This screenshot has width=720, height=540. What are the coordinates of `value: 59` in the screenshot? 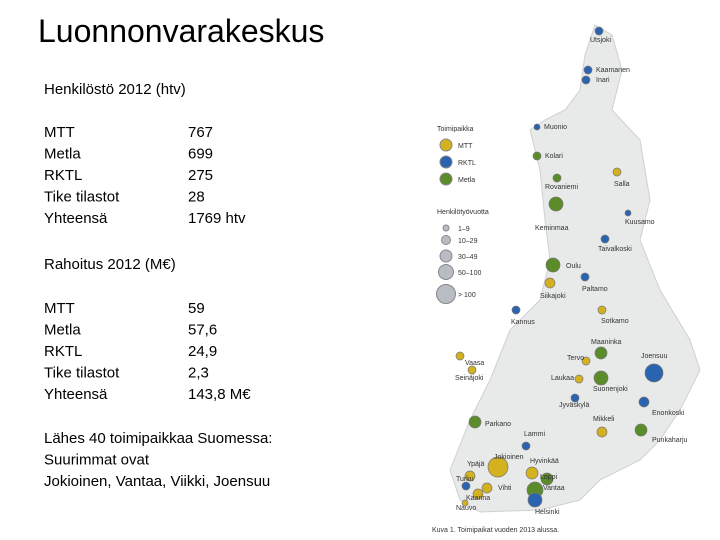 It's located at (196, 308).